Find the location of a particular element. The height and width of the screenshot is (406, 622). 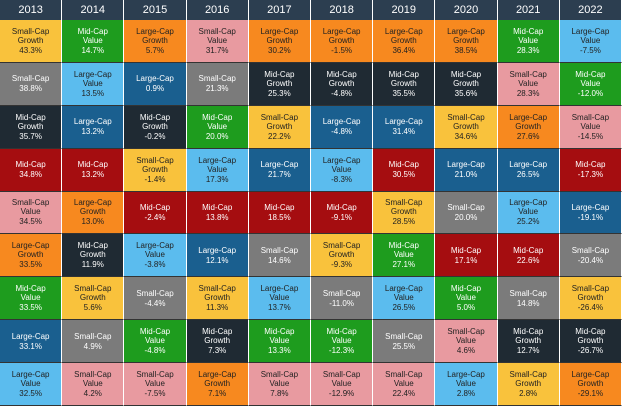

asset-cell: Small-Cap Value 31.7% is located at coordinates (217, 41).